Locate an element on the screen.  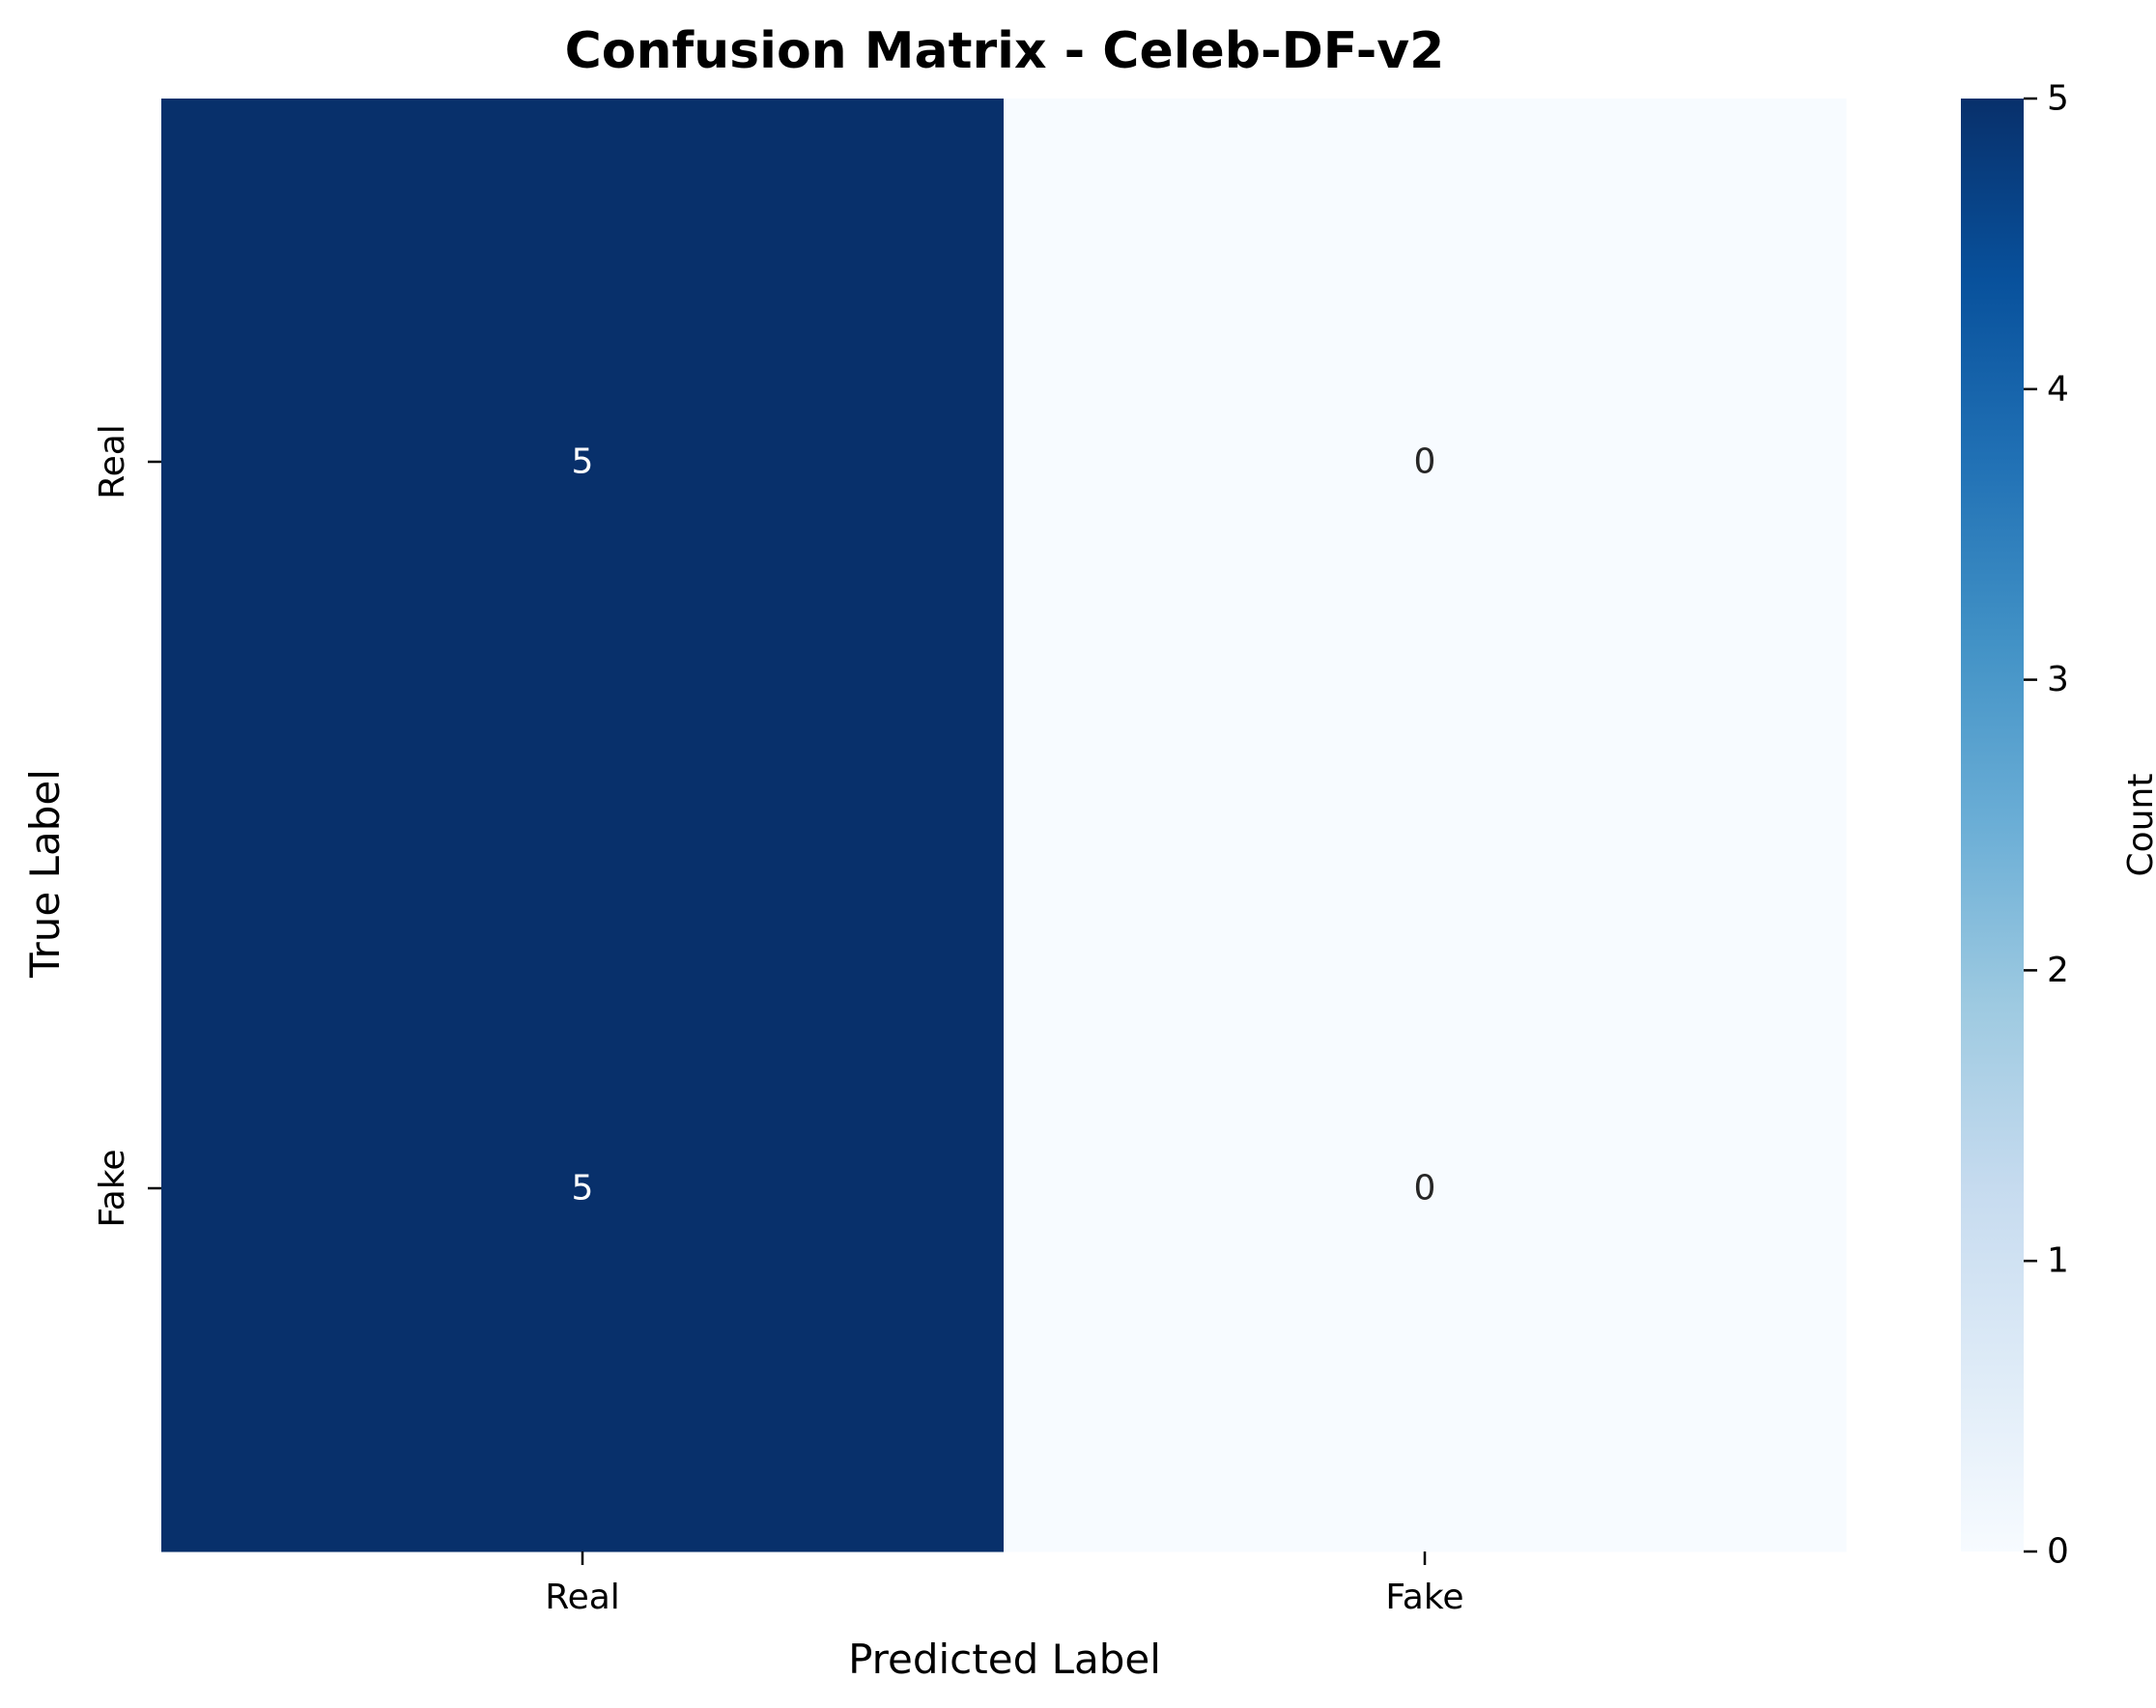
colorbar-label: Count is located at coordinates (2138, 825).